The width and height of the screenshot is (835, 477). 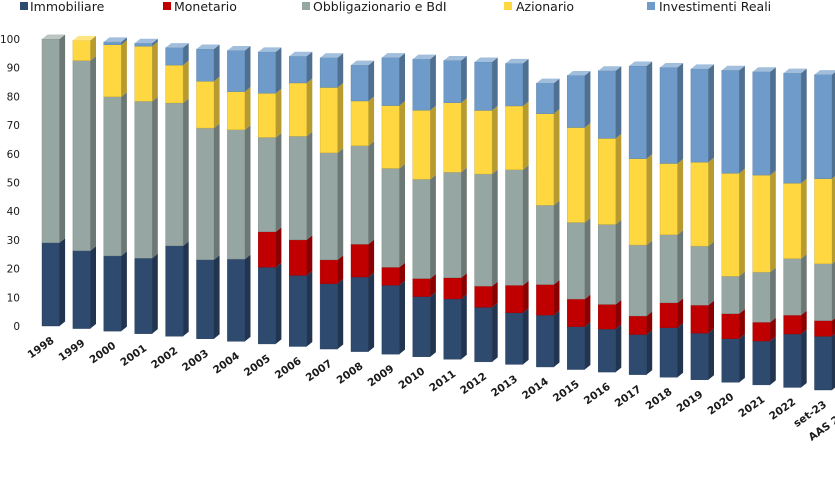 What do you see at coordinates (13, 155) in the screenshot?
I see `y-tick-label: 60` at bounding box center [13, 155].